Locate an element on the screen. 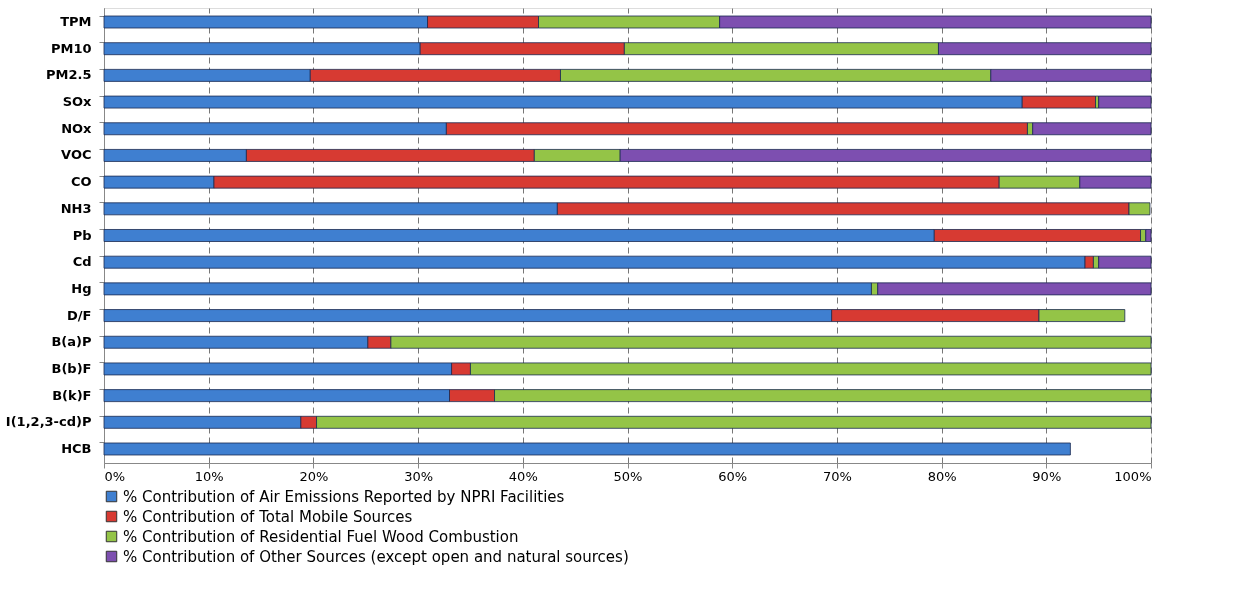 The image size is (1259, 609). x-tick-label: 70% is located at coordinates (837, 476).